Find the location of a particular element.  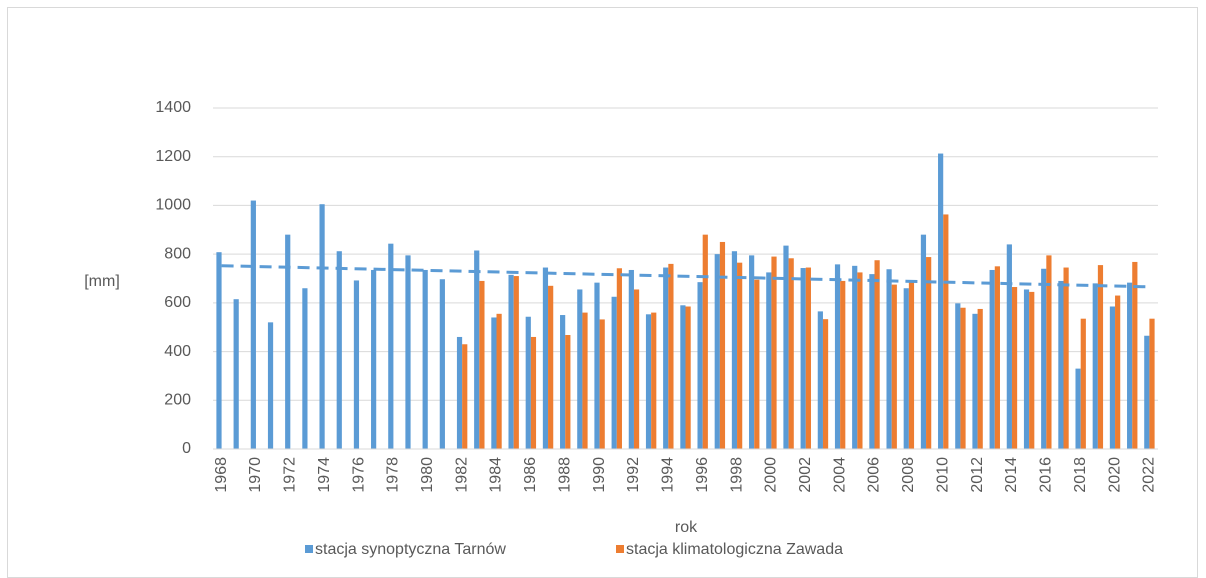

x-tick-label: 1976 is located at coordinates (358, 475).